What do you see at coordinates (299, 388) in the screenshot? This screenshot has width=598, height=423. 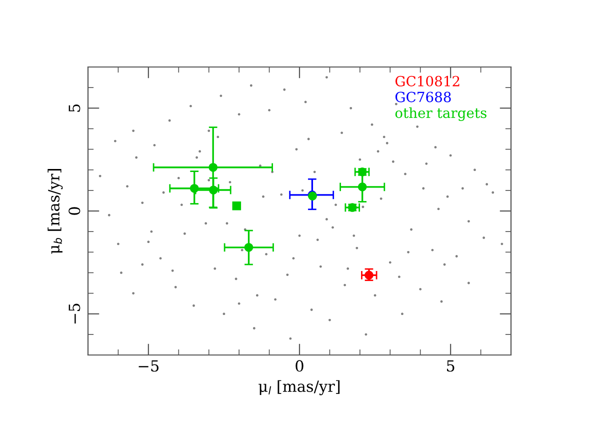 I see `x-axis-title: μ$_{l}$ [mas/yr]` at bounding box center [299, 388].